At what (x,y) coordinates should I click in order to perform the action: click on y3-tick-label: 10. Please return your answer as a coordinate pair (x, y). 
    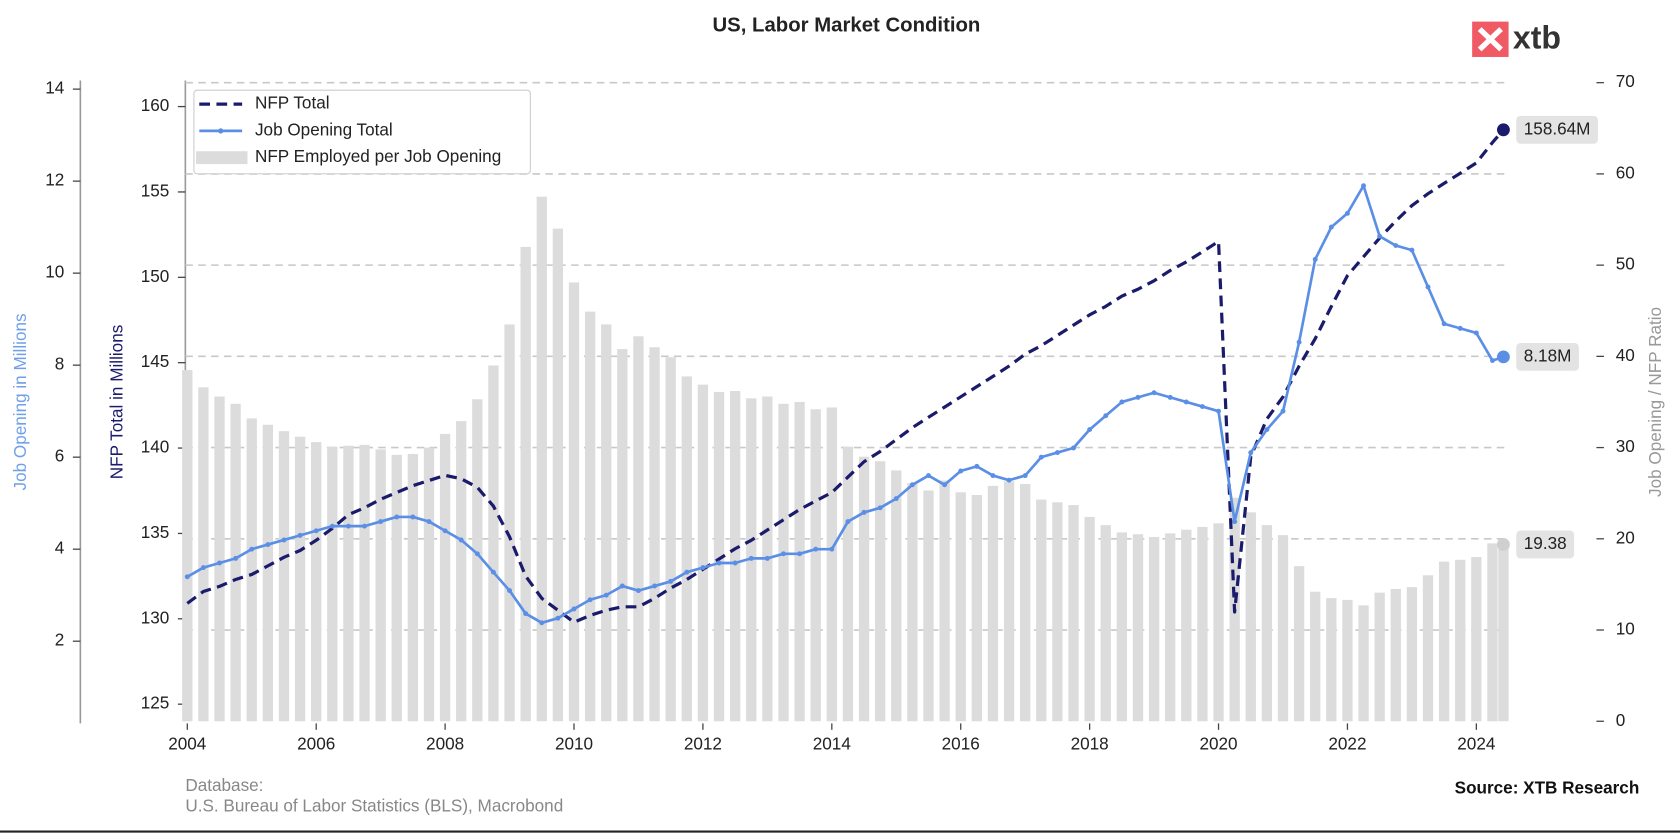
    Looking at the image, I should click on (54, 272).